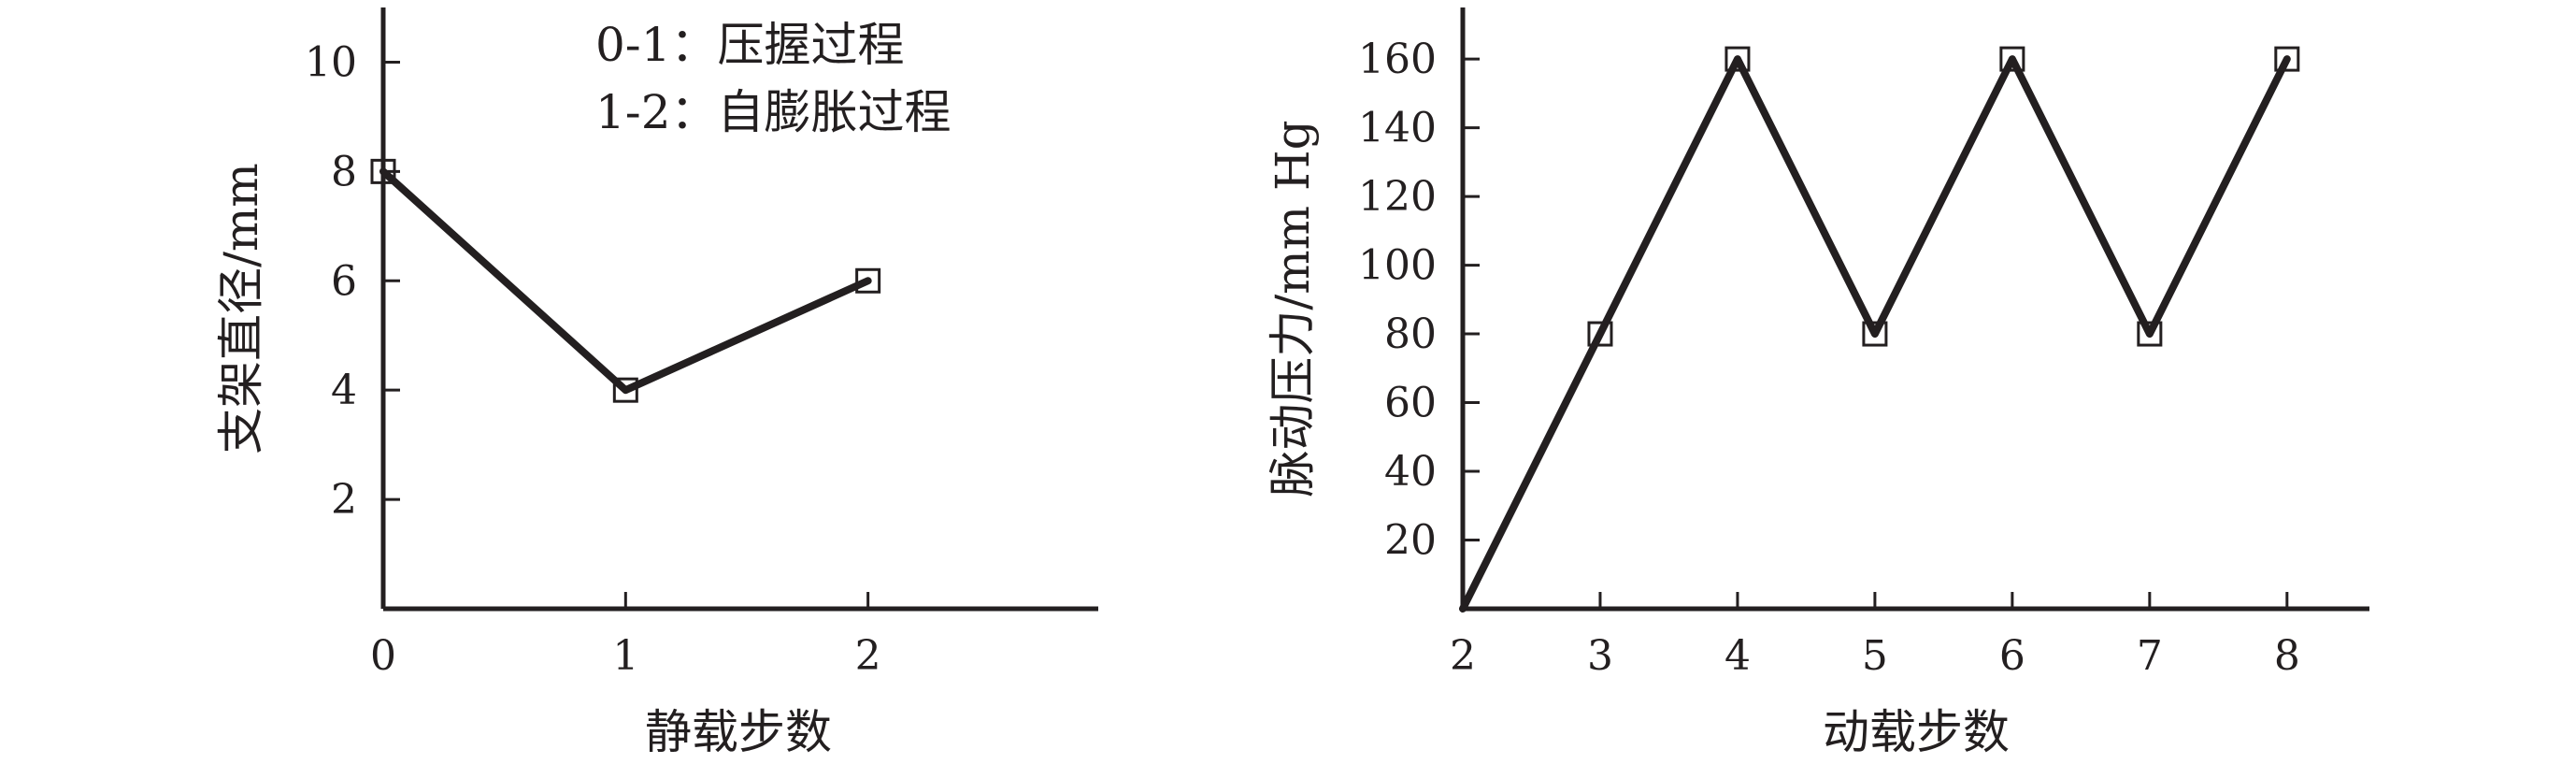  Describe the element at coordinates (344, 281) in the screenshot. I see `left-y-tick-label: 6` at that location.